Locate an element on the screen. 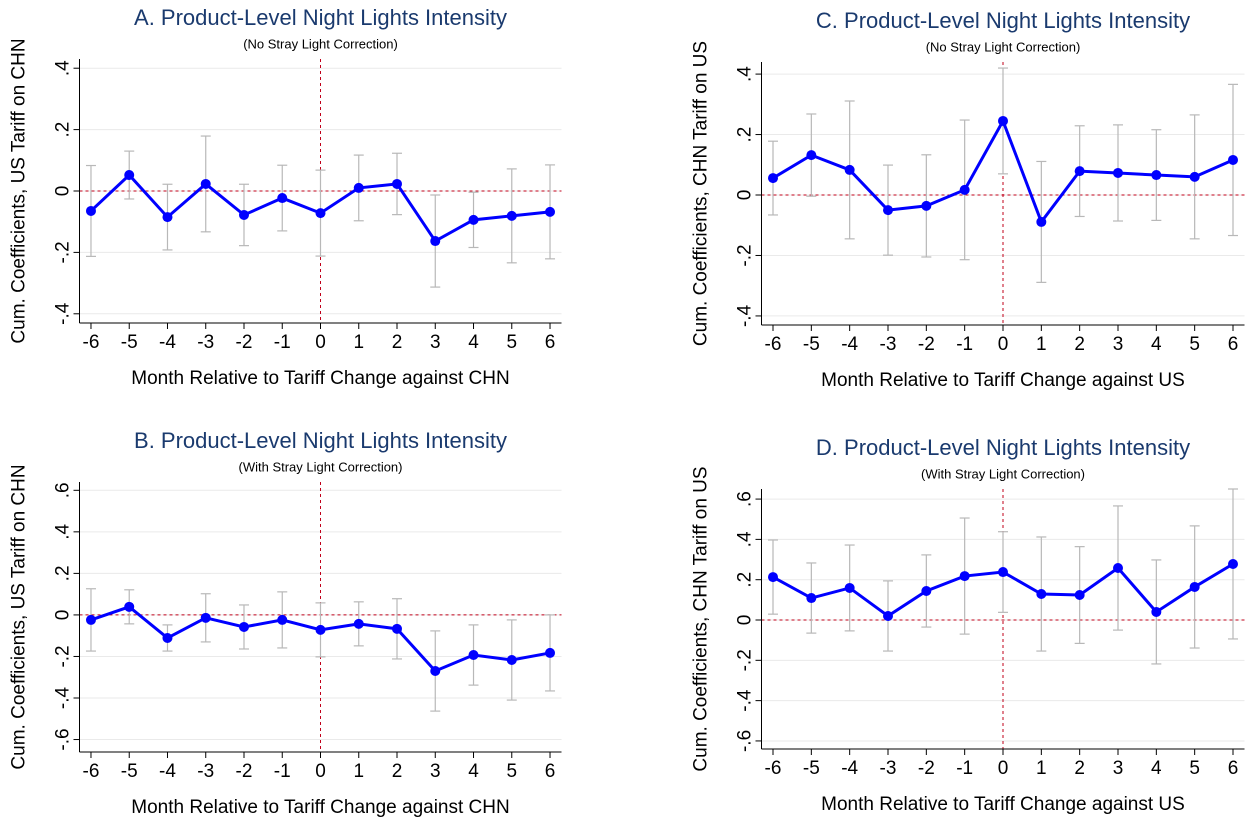  x-tick-label: 3 is located at coordinates (1118, 768).